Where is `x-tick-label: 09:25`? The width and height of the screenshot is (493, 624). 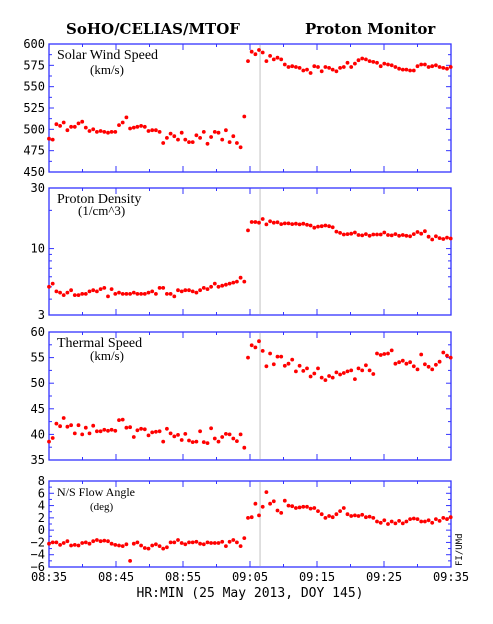 x-tick-label: 09:25 is located at coordinates (384, 577).